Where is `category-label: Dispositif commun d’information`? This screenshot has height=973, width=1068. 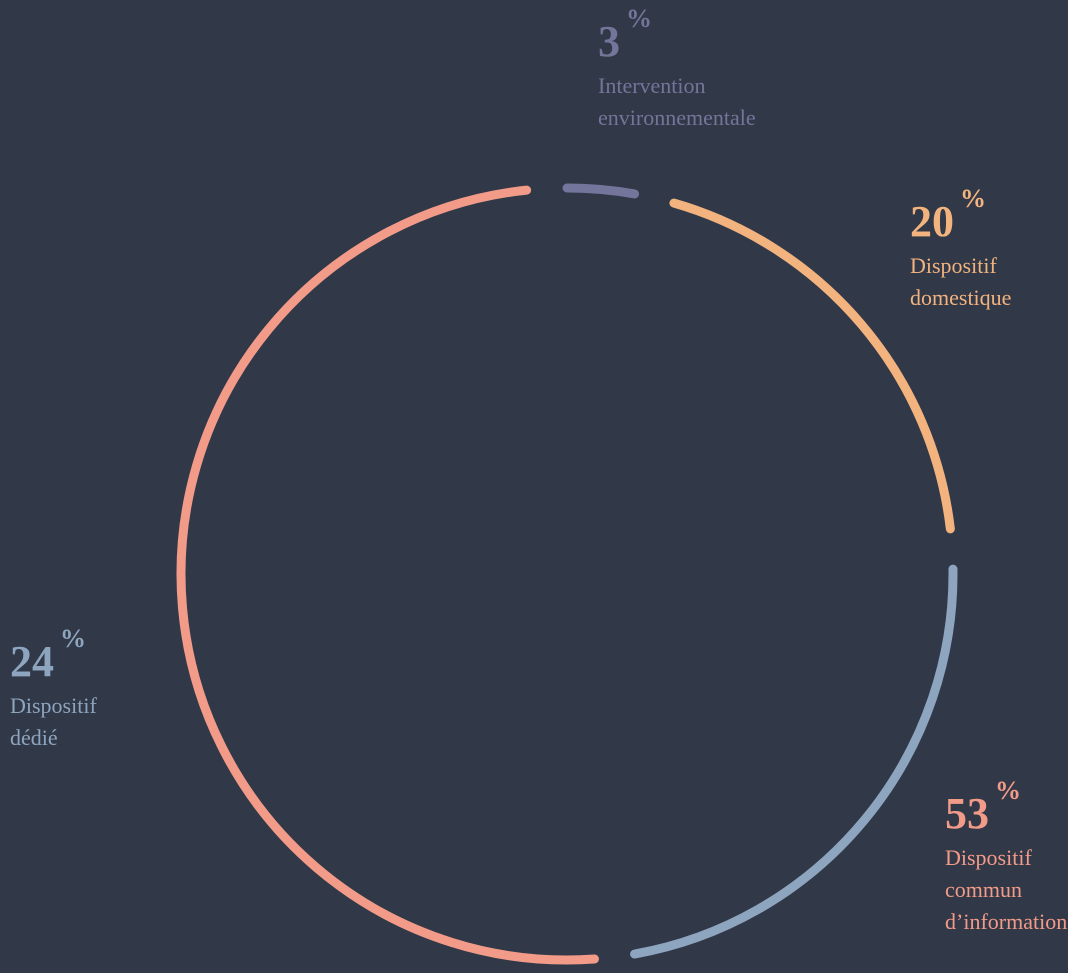
category-label: Dispositif commun d’information is located at coordinates (1006, 889).